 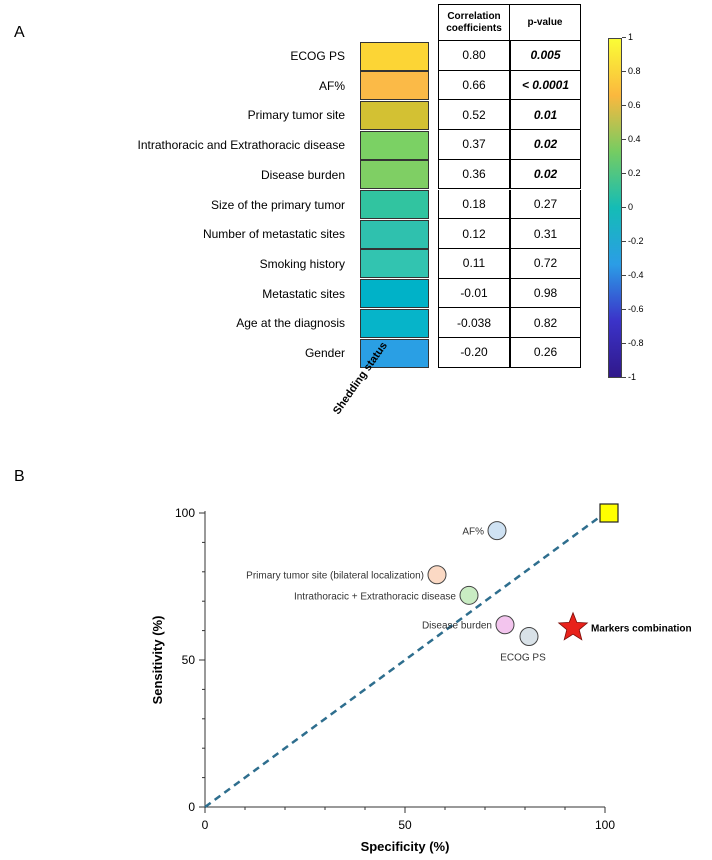 I want to click on data-point-label: AF%, so click(x=473, y=532).